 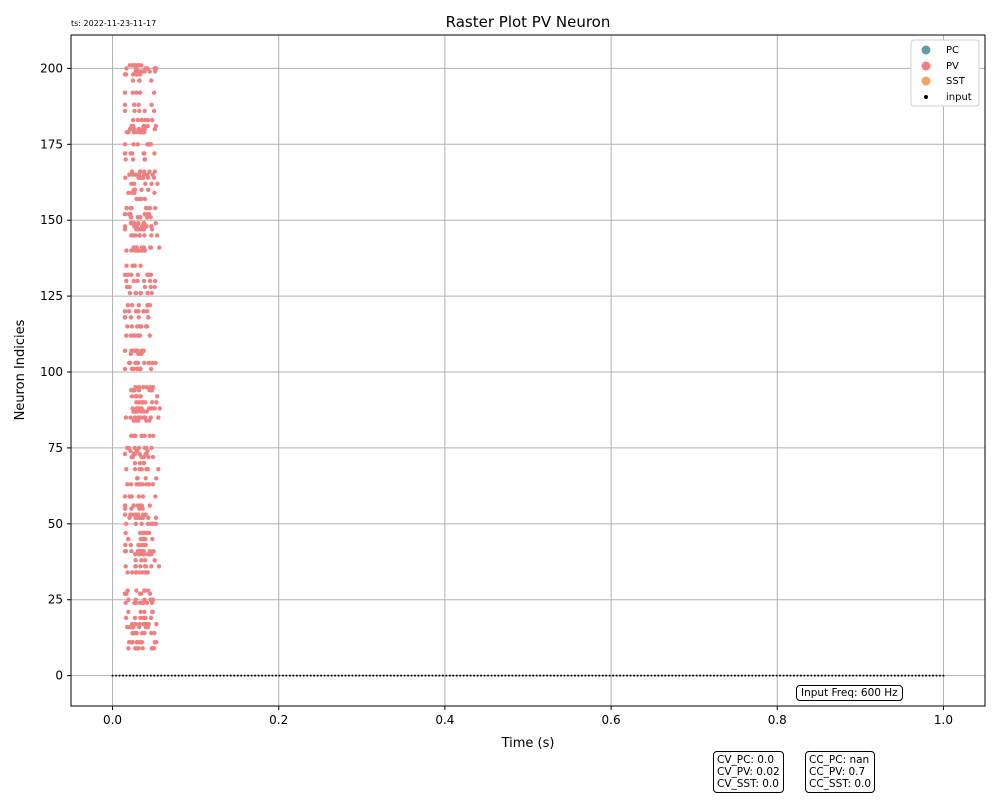 What do you see at coordinates (956, 81) in the screenshot?
I see `legend-label-sst: SST` at bounding box center [956, 81].